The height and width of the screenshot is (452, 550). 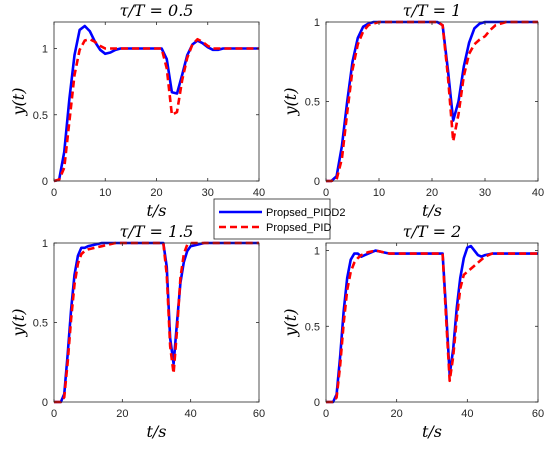 I want to click on legend-box, so click(x=272, y=219).